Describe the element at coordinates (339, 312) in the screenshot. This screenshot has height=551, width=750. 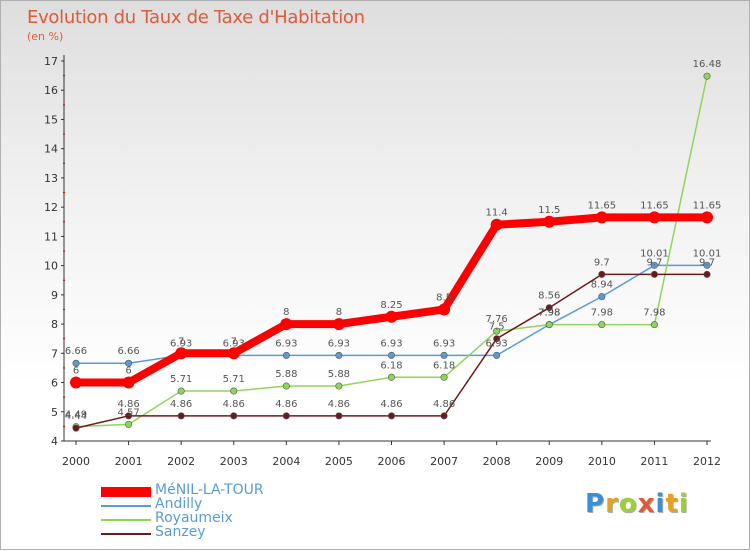
I see `data-label: 8` at that location.